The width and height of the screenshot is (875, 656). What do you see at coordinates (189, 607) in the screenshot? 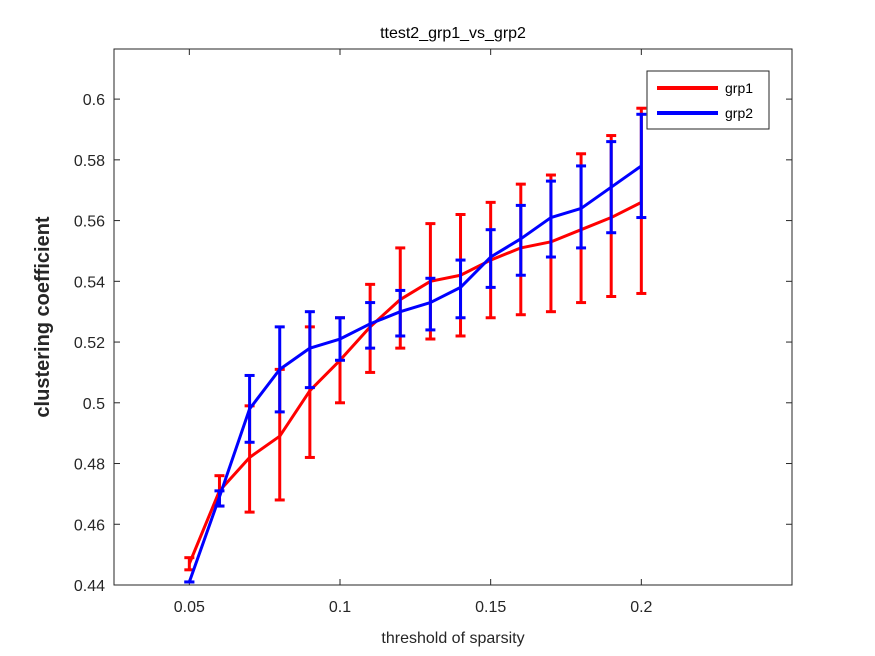
I see `x-tick-label: 0.05` at bounding box center [189, 607].